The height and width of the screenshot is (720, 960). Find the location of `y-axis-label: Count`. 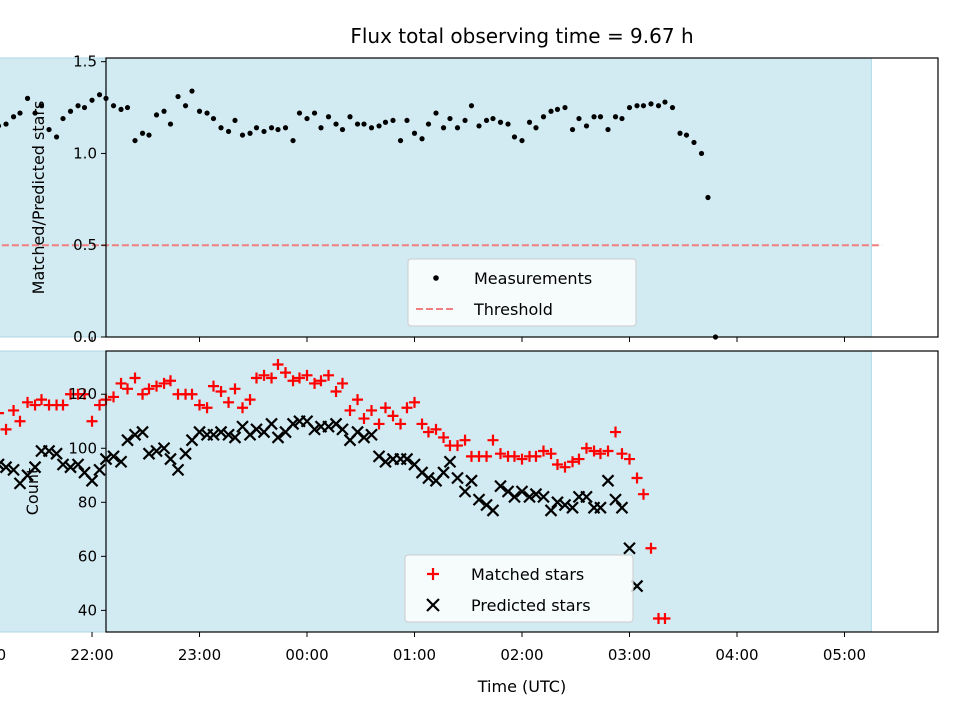

y-axis-label: Count is located at coordinates (32, 492).